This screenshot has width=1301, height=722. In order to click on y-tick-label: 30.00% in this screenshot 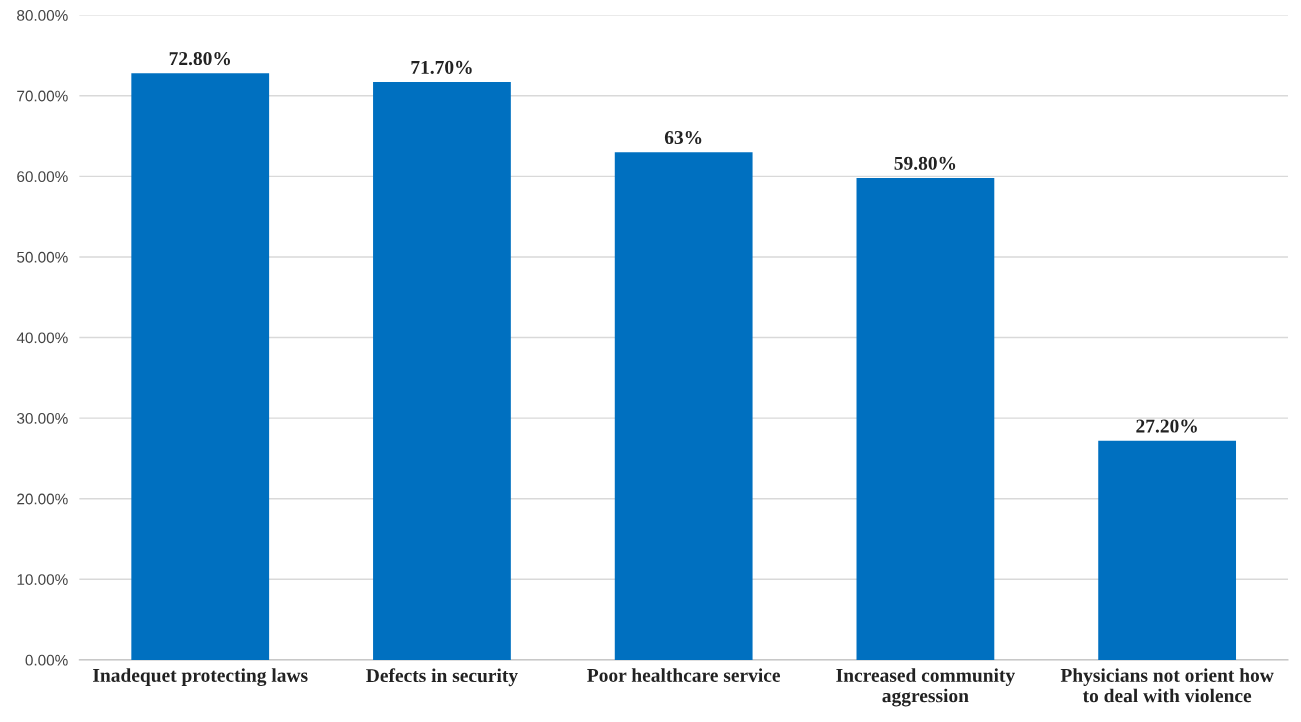, I will do `click(42, 418)`.